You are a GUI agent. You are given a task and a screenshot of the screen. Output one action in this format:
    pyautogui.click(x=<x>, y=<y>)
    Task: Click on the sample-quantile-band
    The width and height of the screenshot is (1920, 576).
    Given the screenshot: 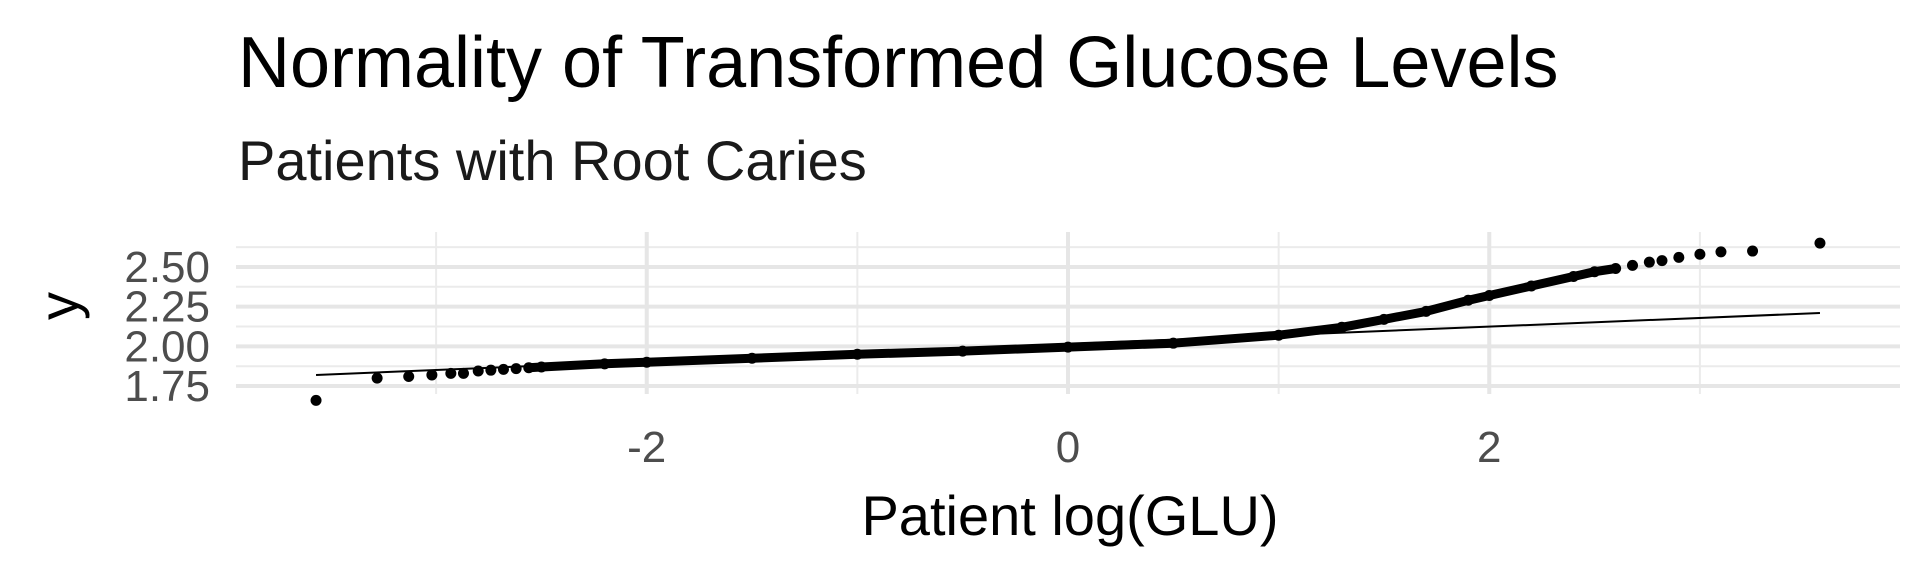 What is the action you would take?
    pyautogui.click(x=1072, y=318)
    